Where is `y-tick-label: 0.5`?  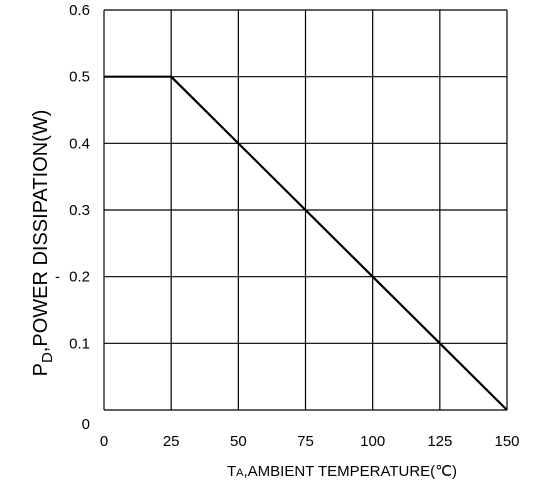 y-tick-label: 0.5 is located at coordinates (79, 77).